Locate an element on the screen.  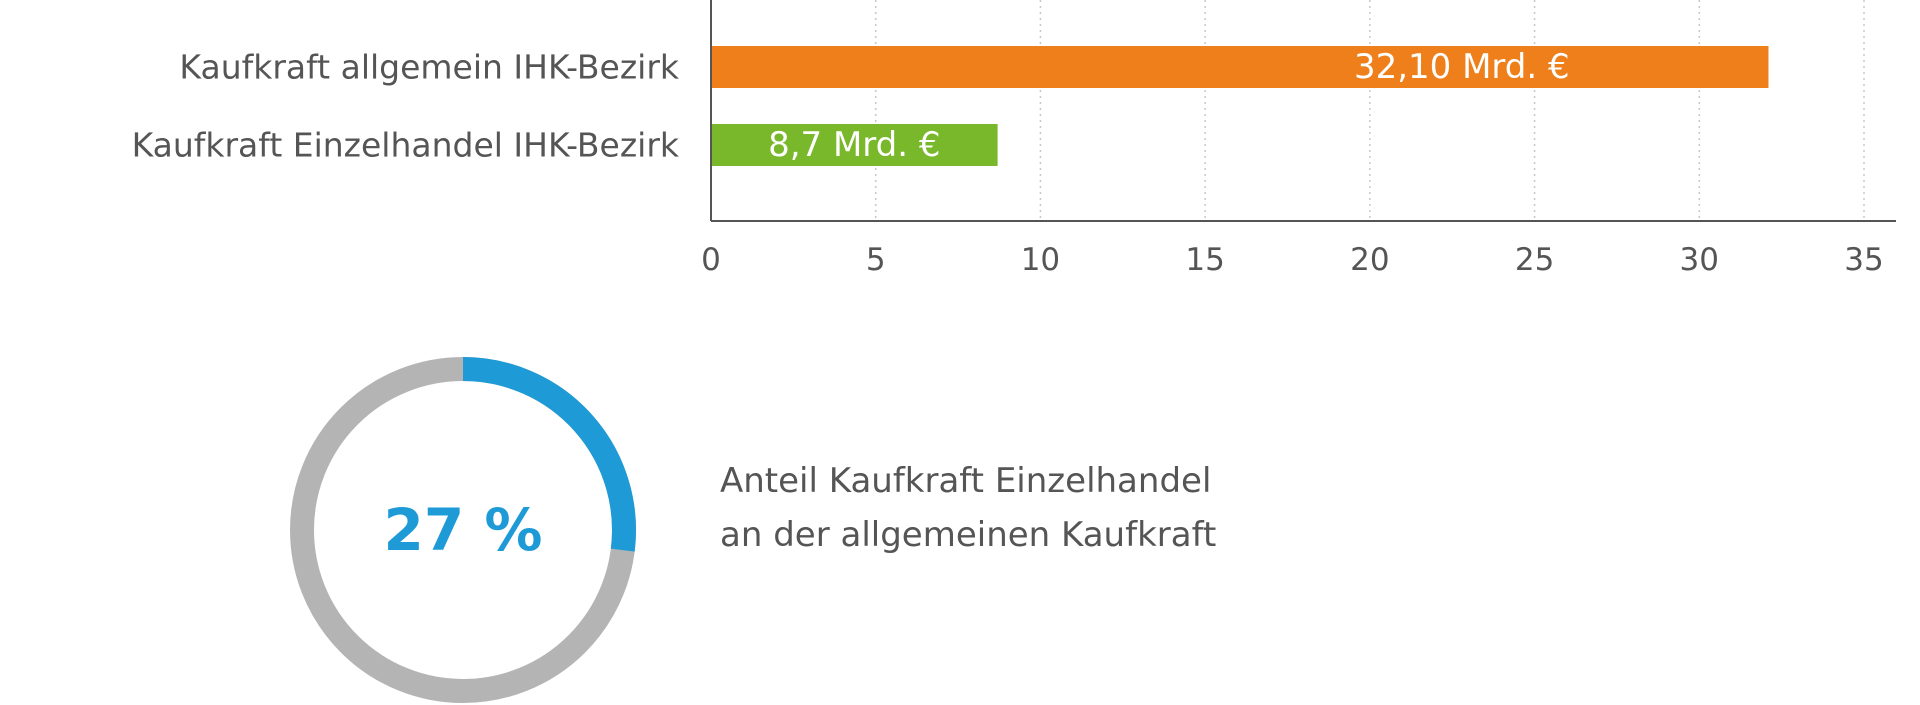
donut-value-arc is located at coordinates (549, 454).